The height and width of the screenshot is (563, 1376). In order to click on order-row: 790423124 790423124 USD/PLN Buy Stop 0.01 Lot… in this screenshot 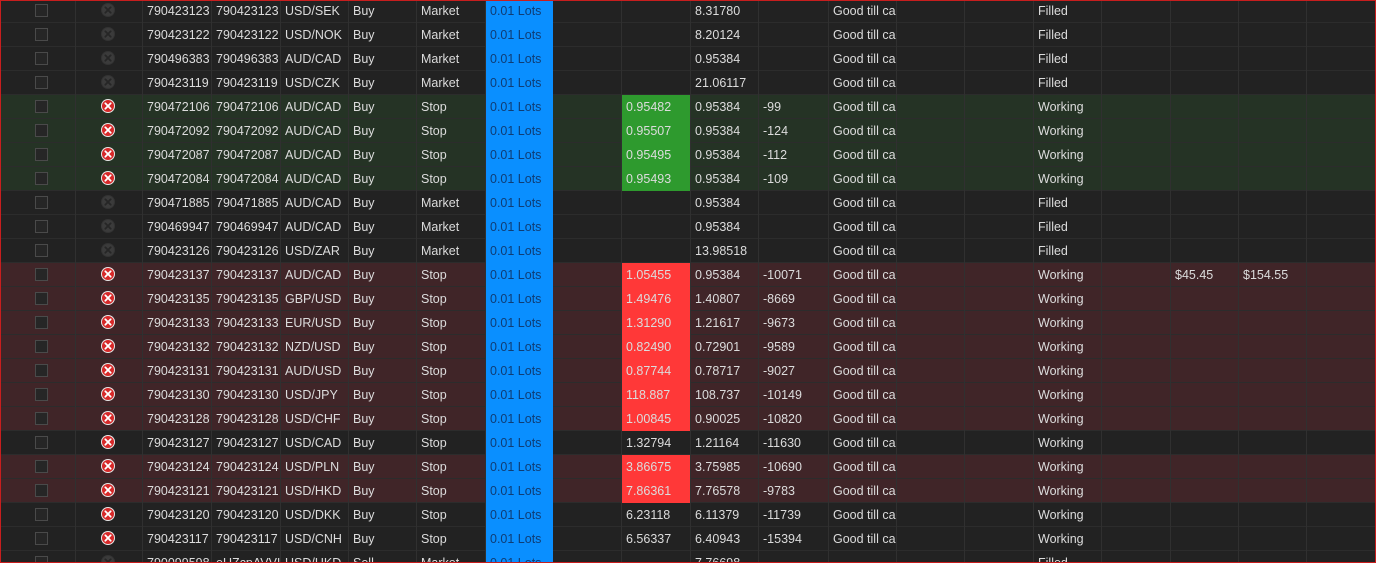, I will do `click(688, 467)`.